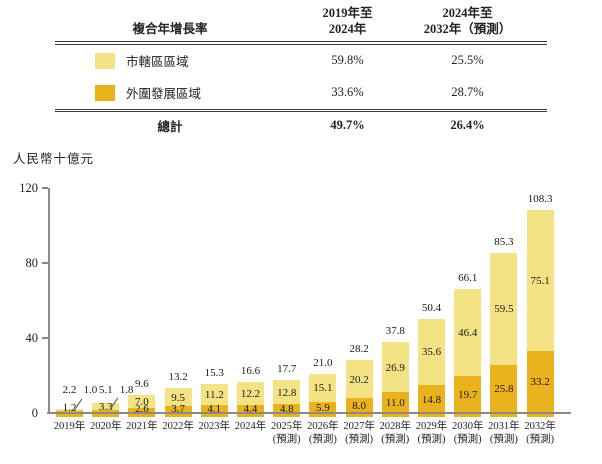 The height and width of the screenshot is (464, 602). Describe the element at coordinates (105, 389) in the screenshot. I see `bar-total-label: 5.1` at that location.